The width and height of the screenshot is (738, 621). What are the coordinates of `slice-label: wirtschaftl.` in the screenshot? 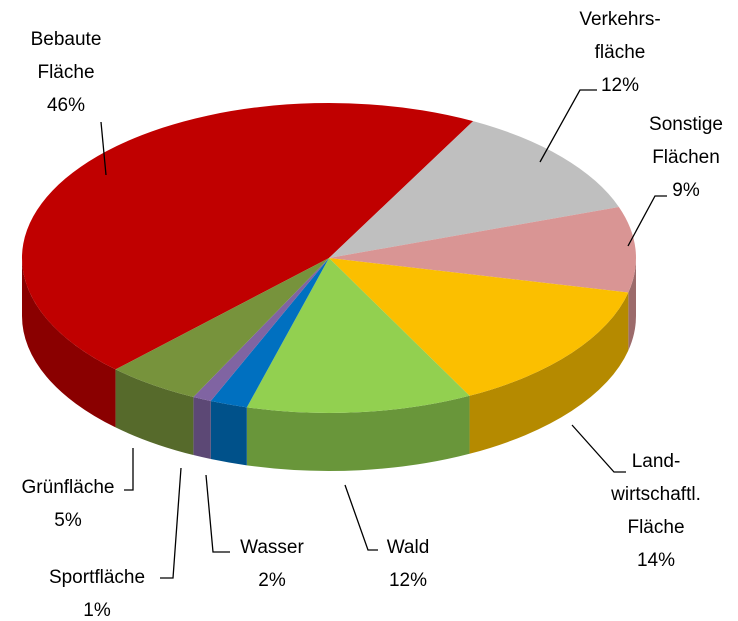 It's located at (655, 494).